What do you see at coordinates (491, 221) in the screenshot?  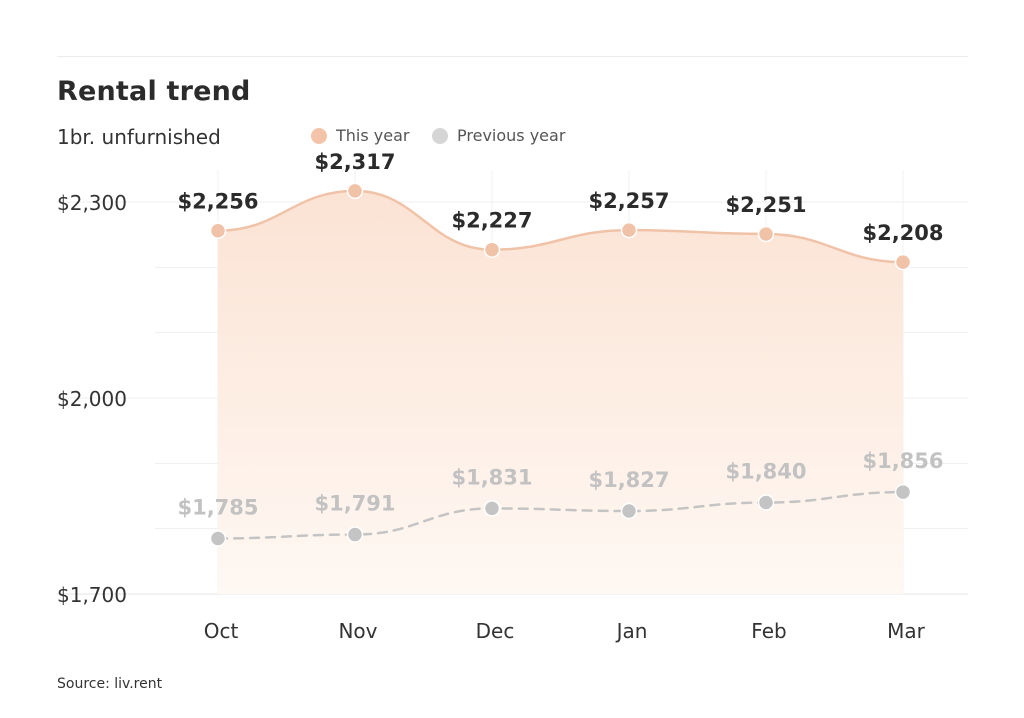 I see `data-label-this-year: $2,227` at bounding box center [491, 221].